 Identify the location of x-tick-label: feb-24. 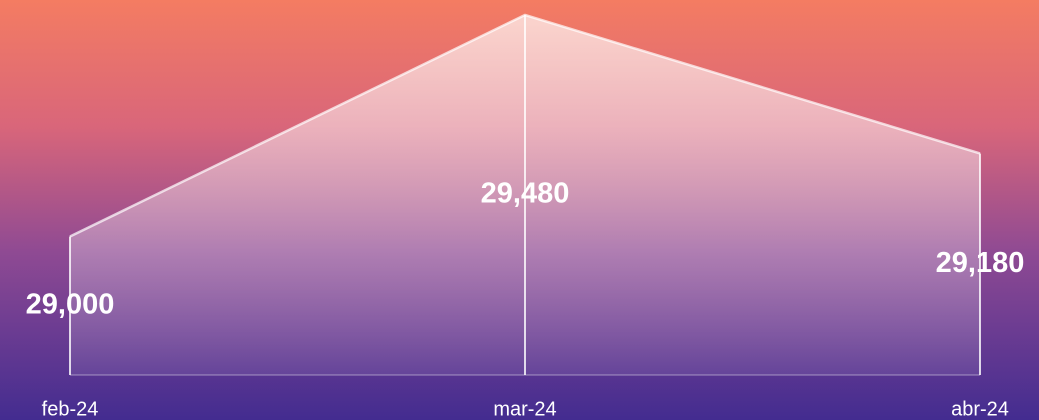
(70, 409).